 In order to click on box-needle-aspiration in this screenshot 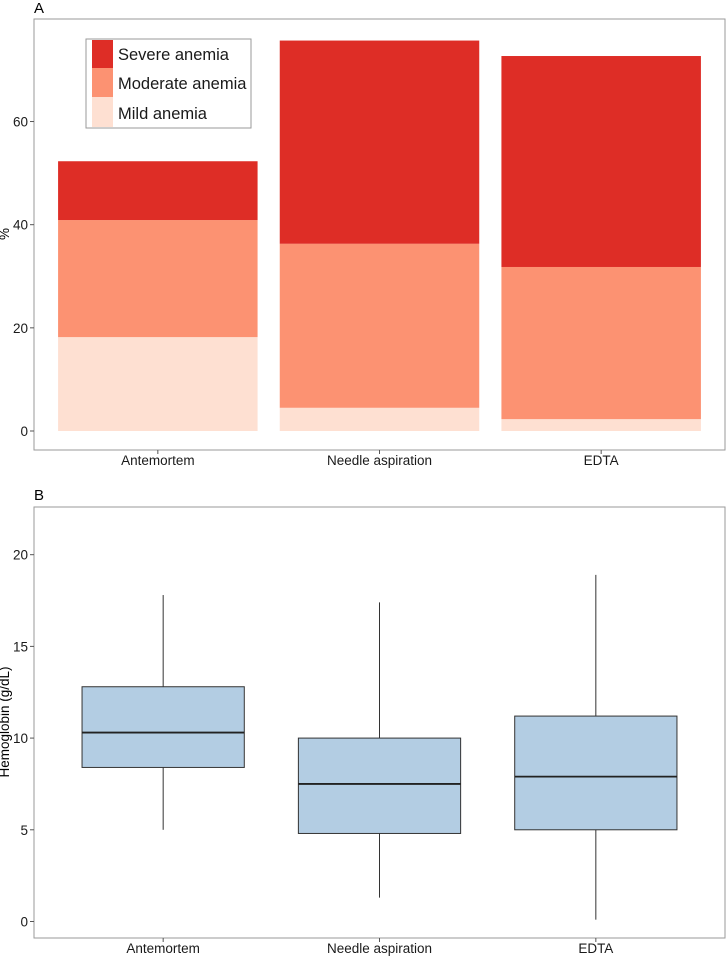, I will do `click(379, 785)`.